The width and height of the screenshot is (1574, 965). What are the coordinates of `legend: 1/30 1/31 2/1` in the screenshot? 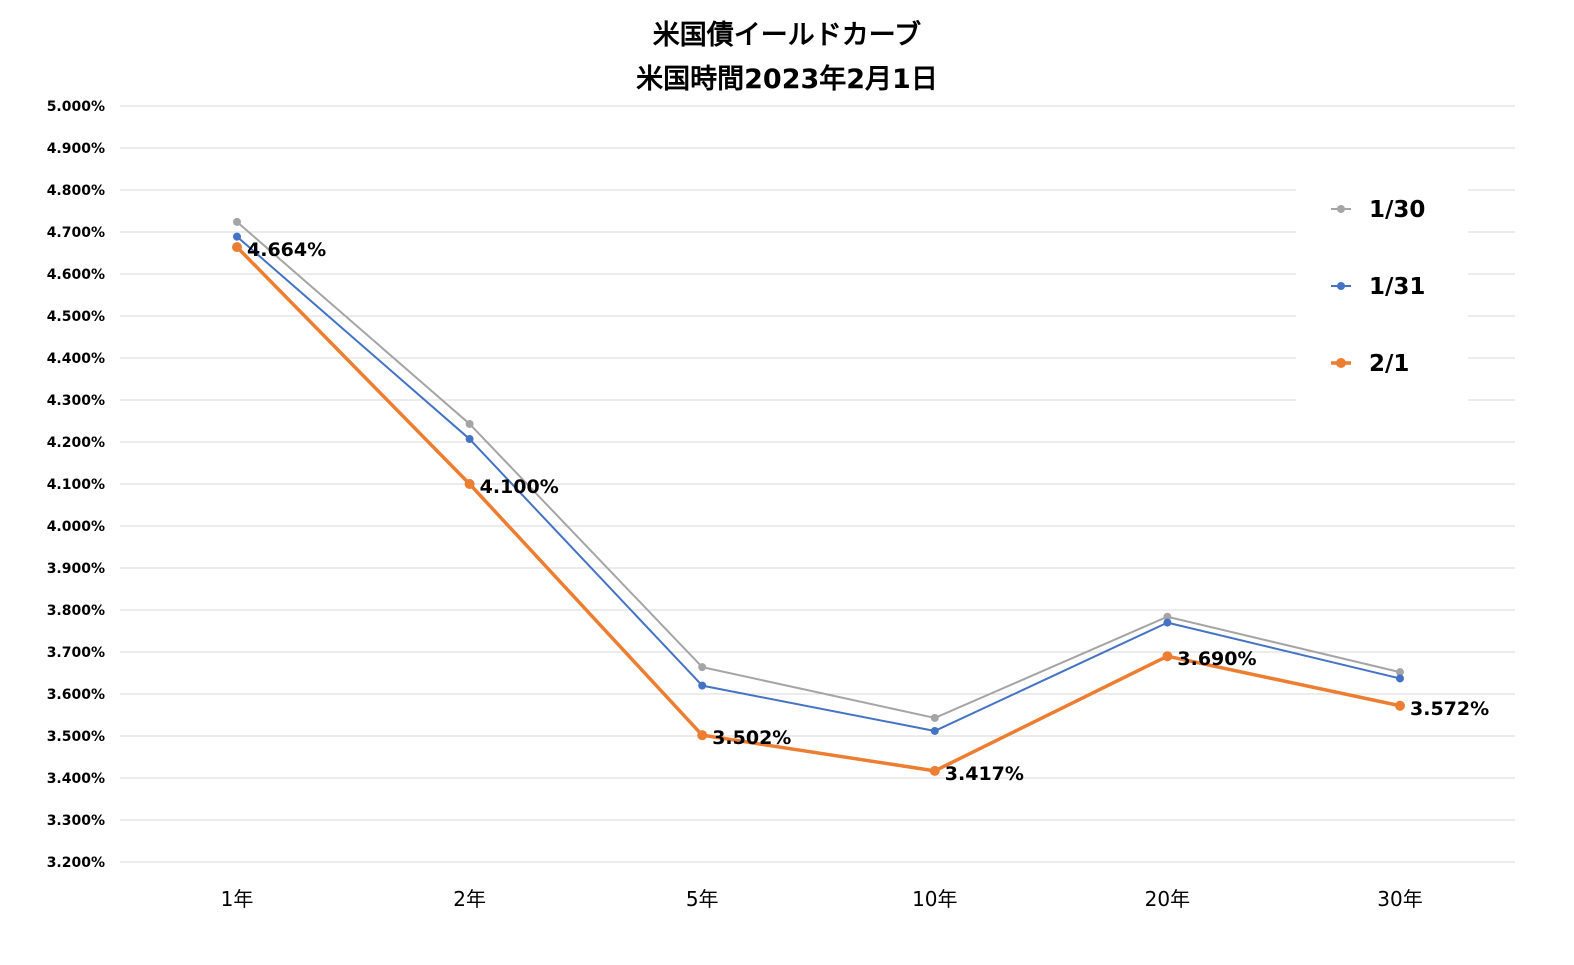 It's located at (1382, 290).